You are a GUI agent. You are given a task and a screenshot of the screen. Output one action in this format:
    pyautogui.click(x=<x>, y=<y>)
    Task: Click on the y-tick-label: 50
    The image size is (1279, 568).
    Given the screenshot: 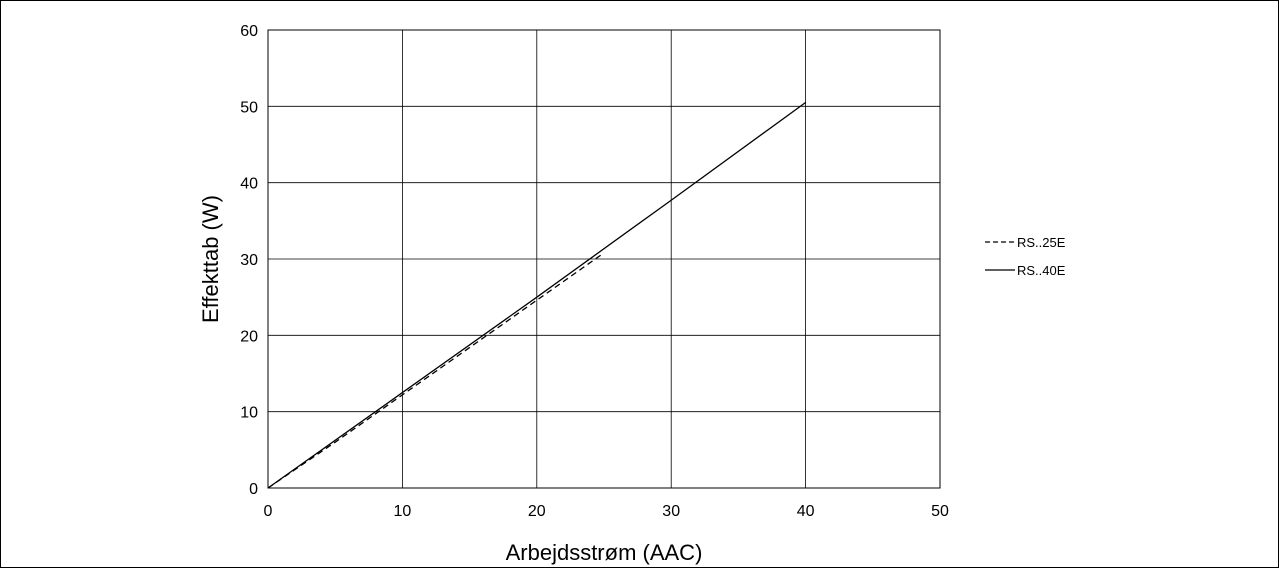 What is the action you would take?
    pyautogui.click(x=249, y=107)
    